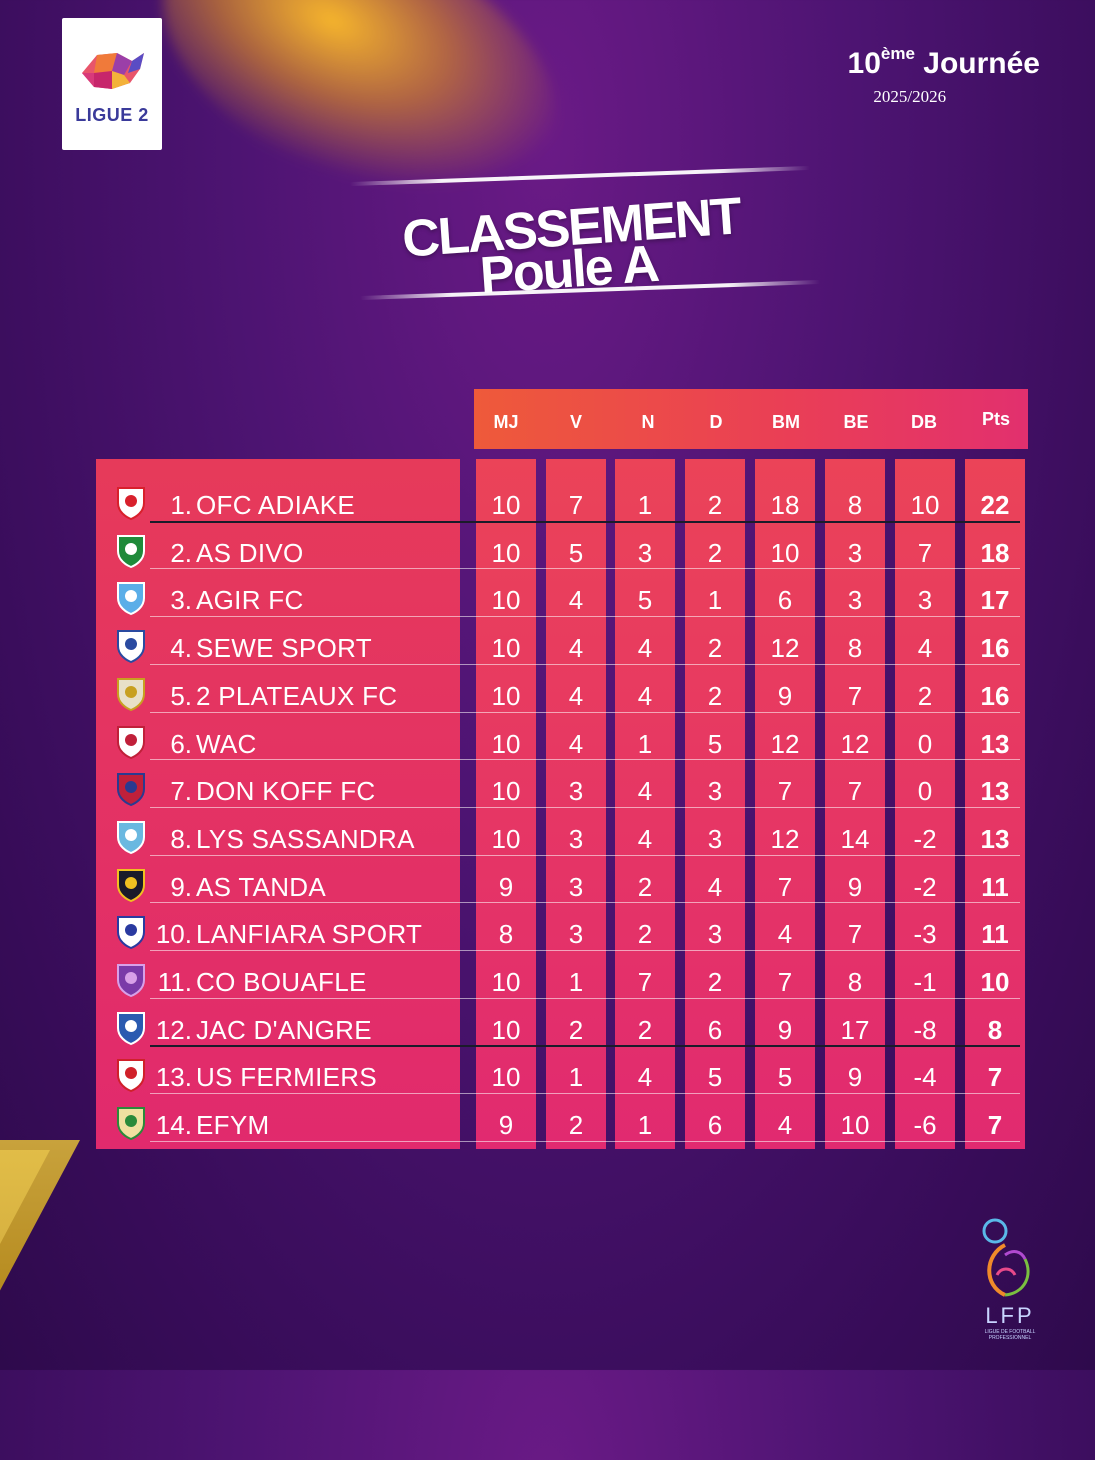  I want to click on stat-be: 14, so click(855, 838).